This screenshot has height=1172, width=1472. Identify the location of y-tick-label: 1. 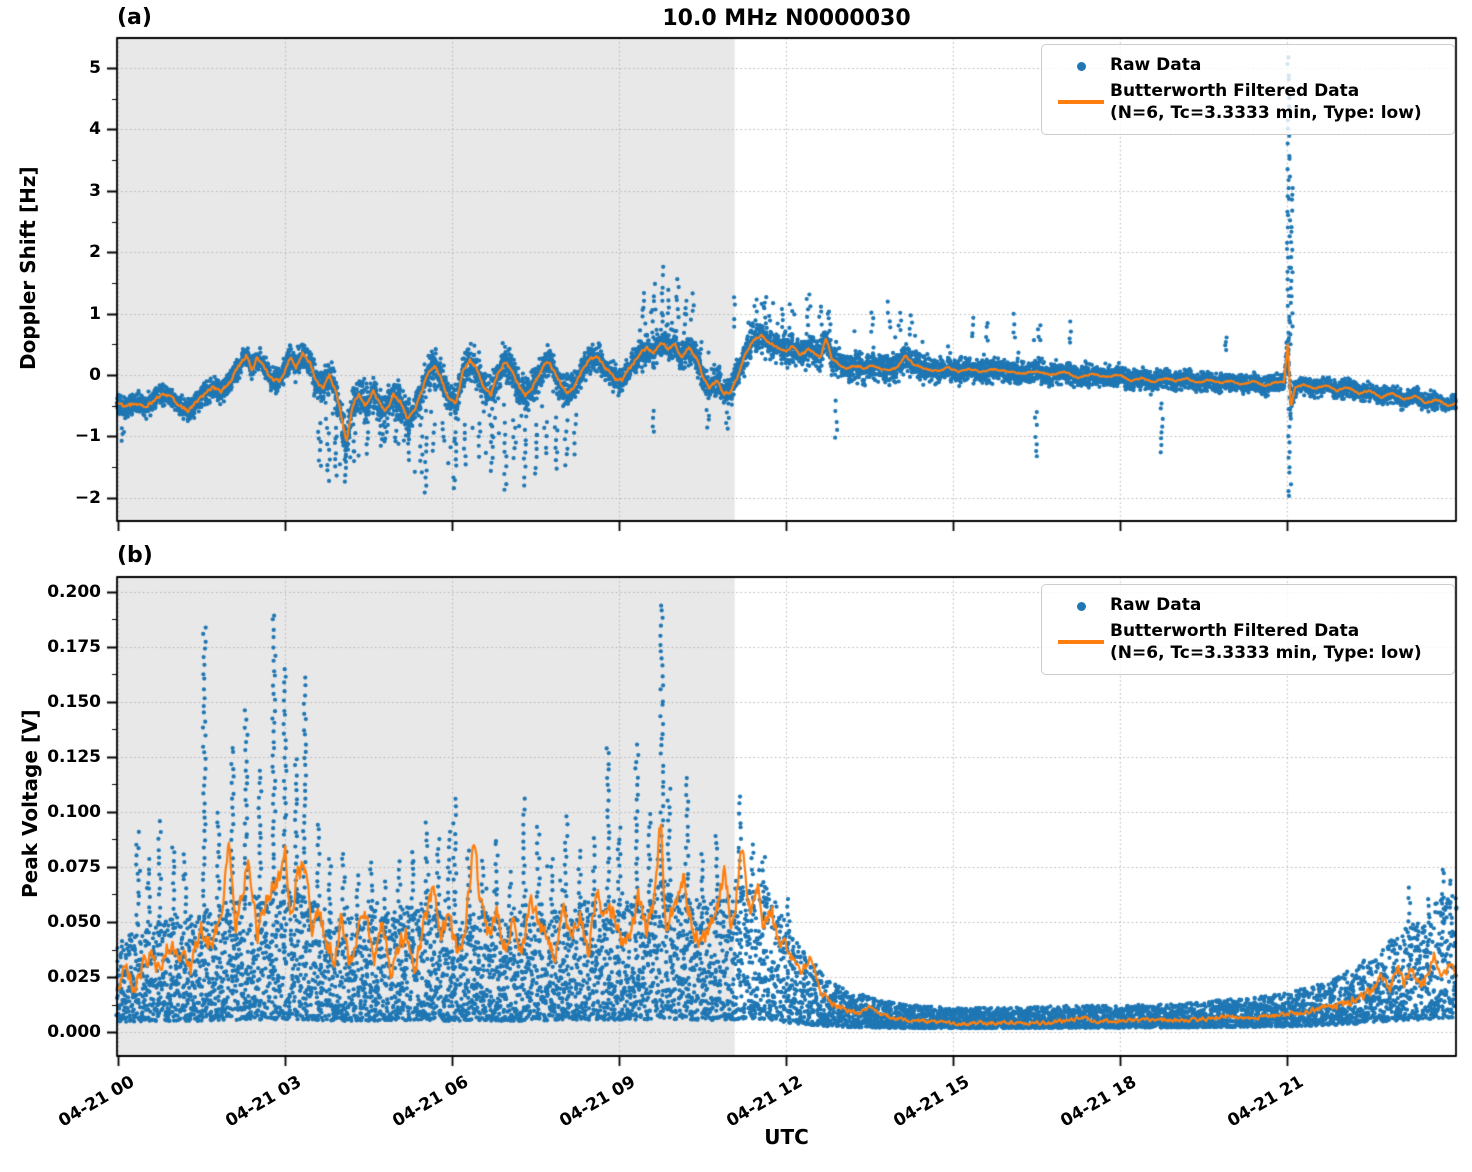
(95, 313).